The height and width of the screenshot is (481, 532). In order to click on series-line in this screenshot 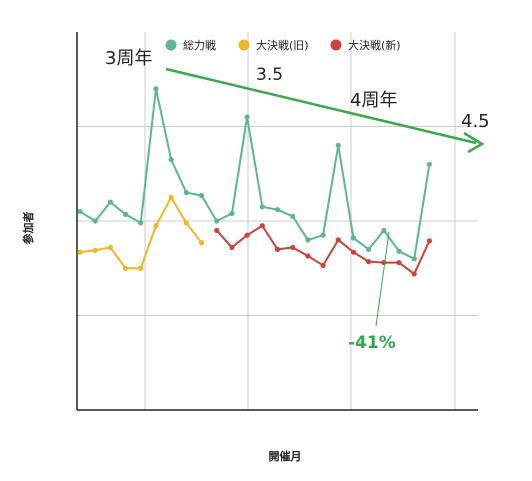, I will do `click(141, 232)`.